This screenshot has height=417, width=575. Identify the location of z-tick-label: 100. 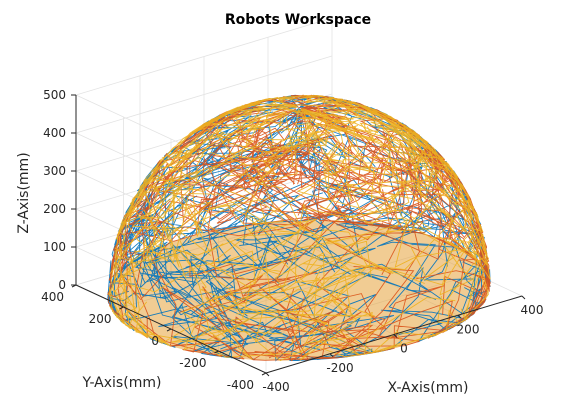
(54, 247).